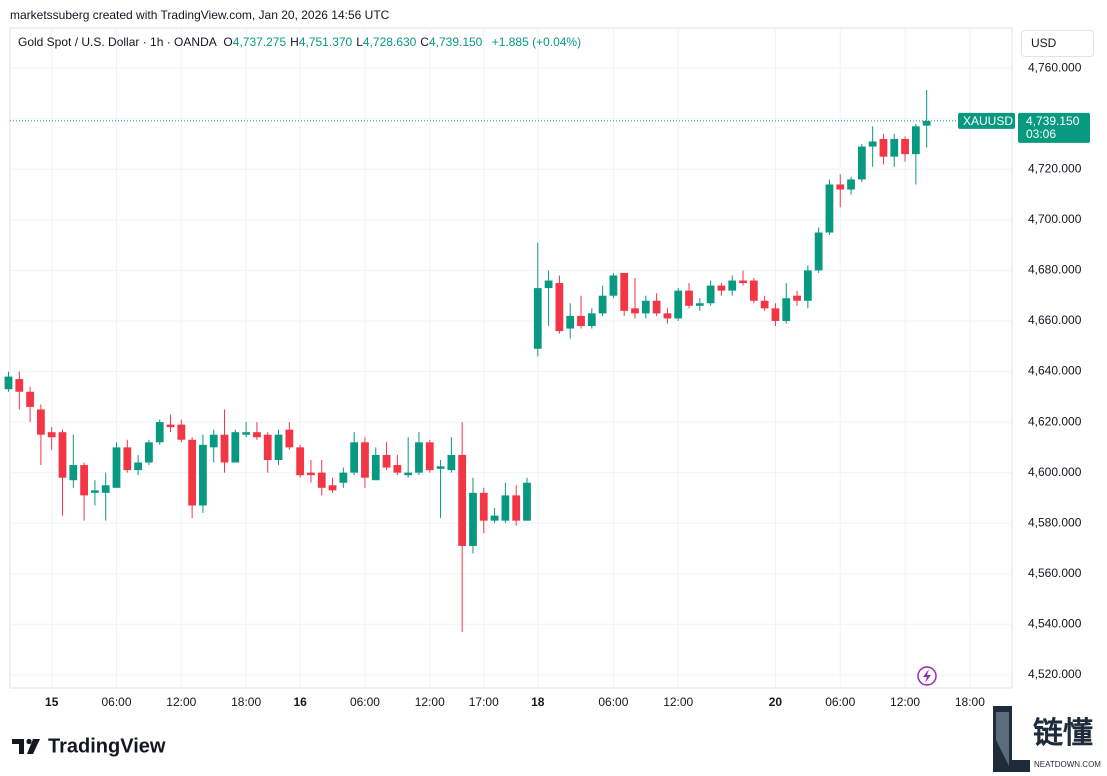 The width and height of the screenshot is (1107, 776). I want to click on y-tick-label: 4,720.000, so click(1055, 168).